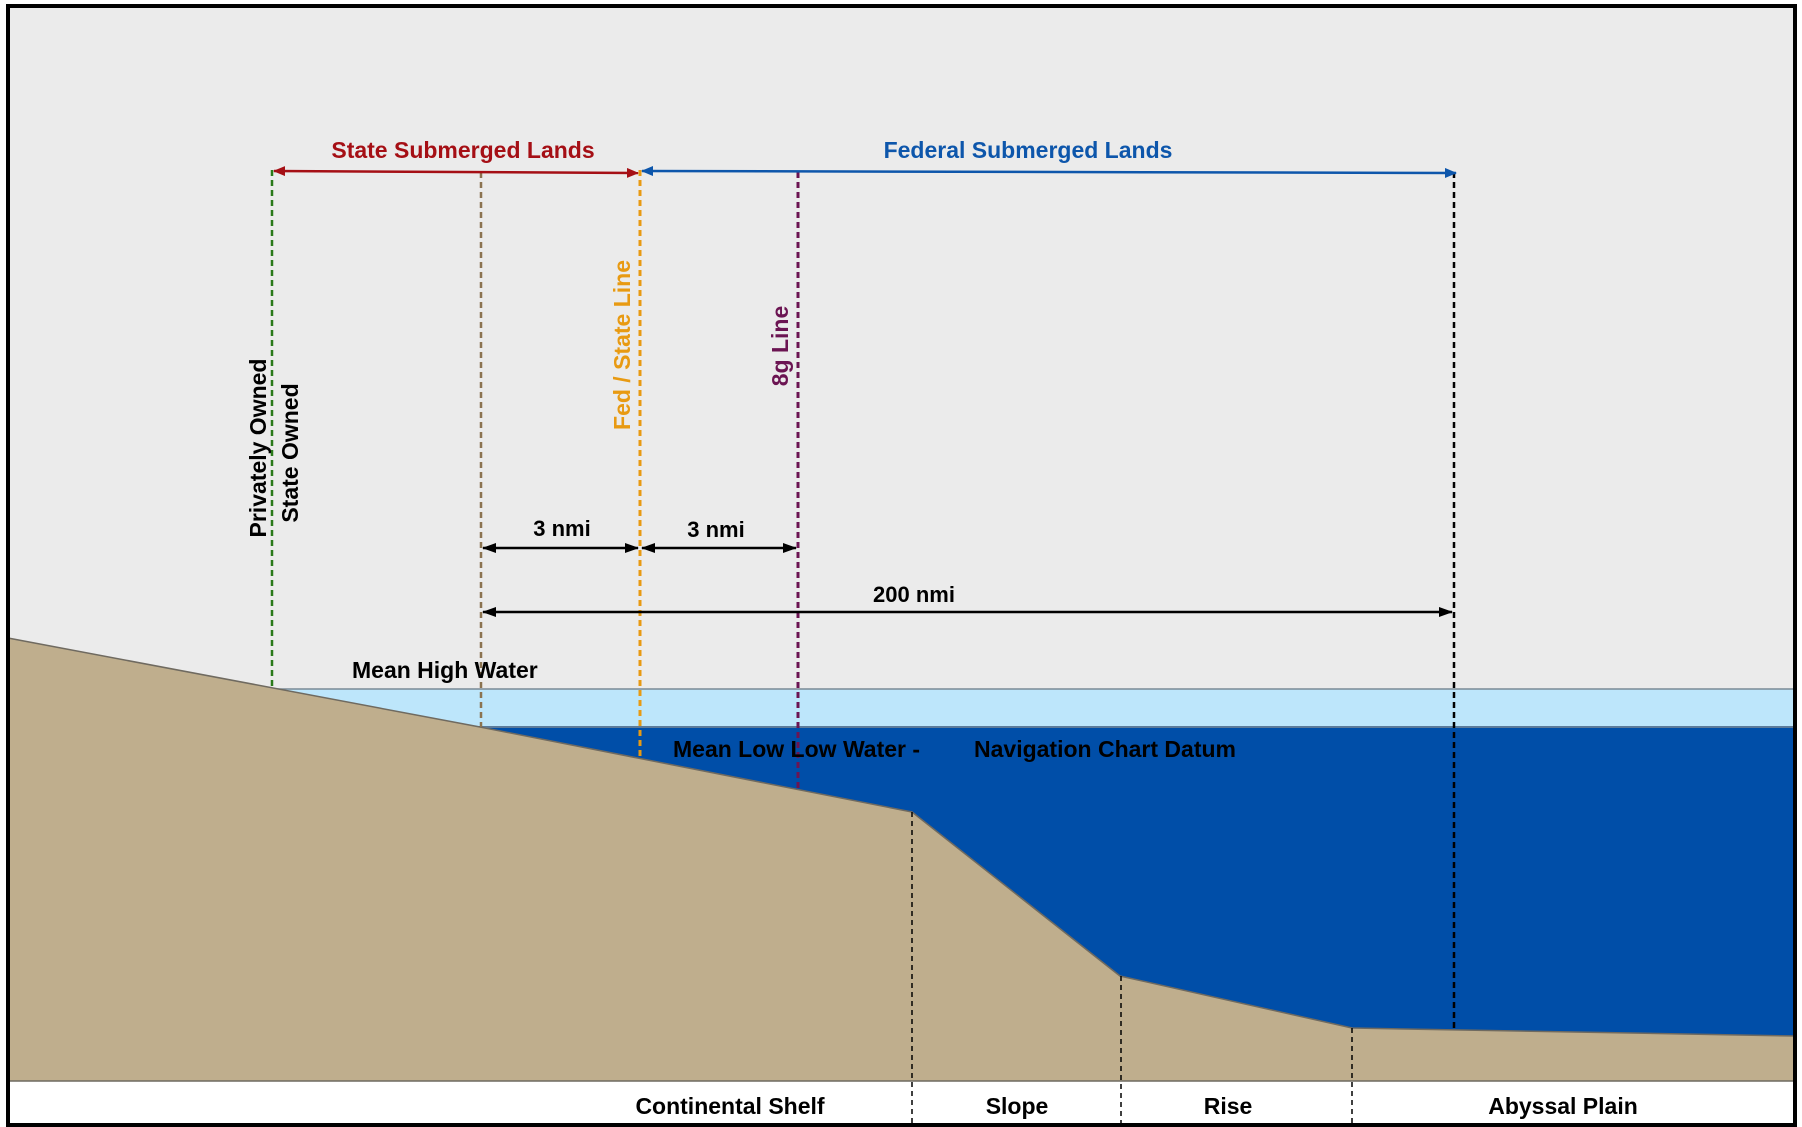 The width and height of the screenshot is (1802, 1127). What do you see at coordinates (901, 1103) in the screenshot?
I see `zone-label-band` at bounding box center [901, 1103].